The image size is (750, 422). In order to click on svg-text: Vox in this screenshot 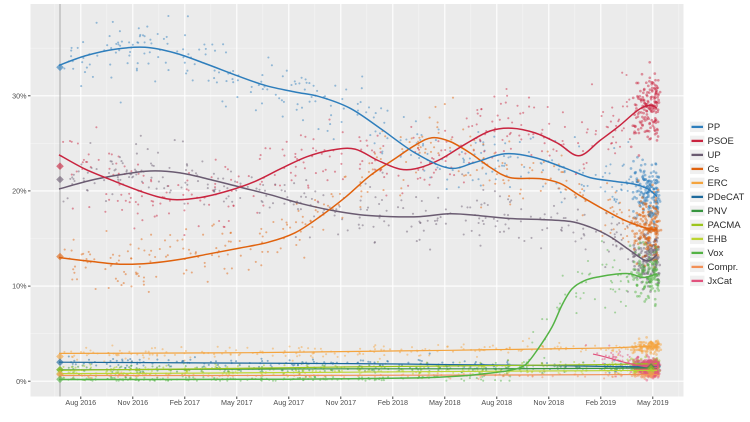, I will do `click(716, 253)`.